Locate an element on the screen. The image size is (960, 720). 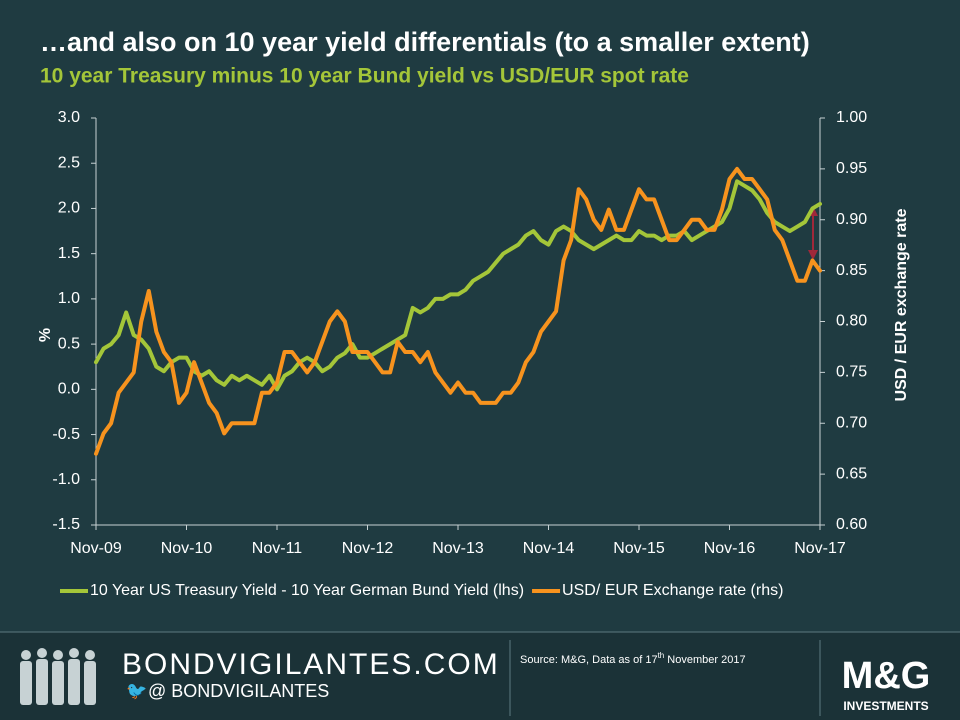
y-tick-label: 3.0 is located at coordinates (69, 117).